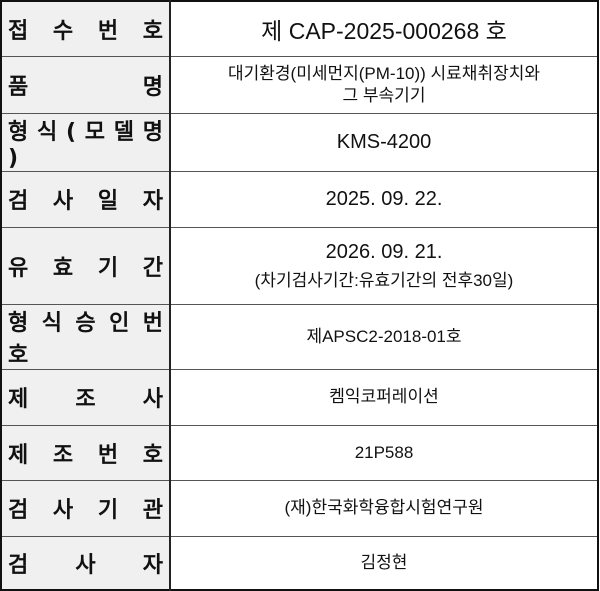  I want to click on label-inspection-agency: 검 사 기 관, so click(85, 508).